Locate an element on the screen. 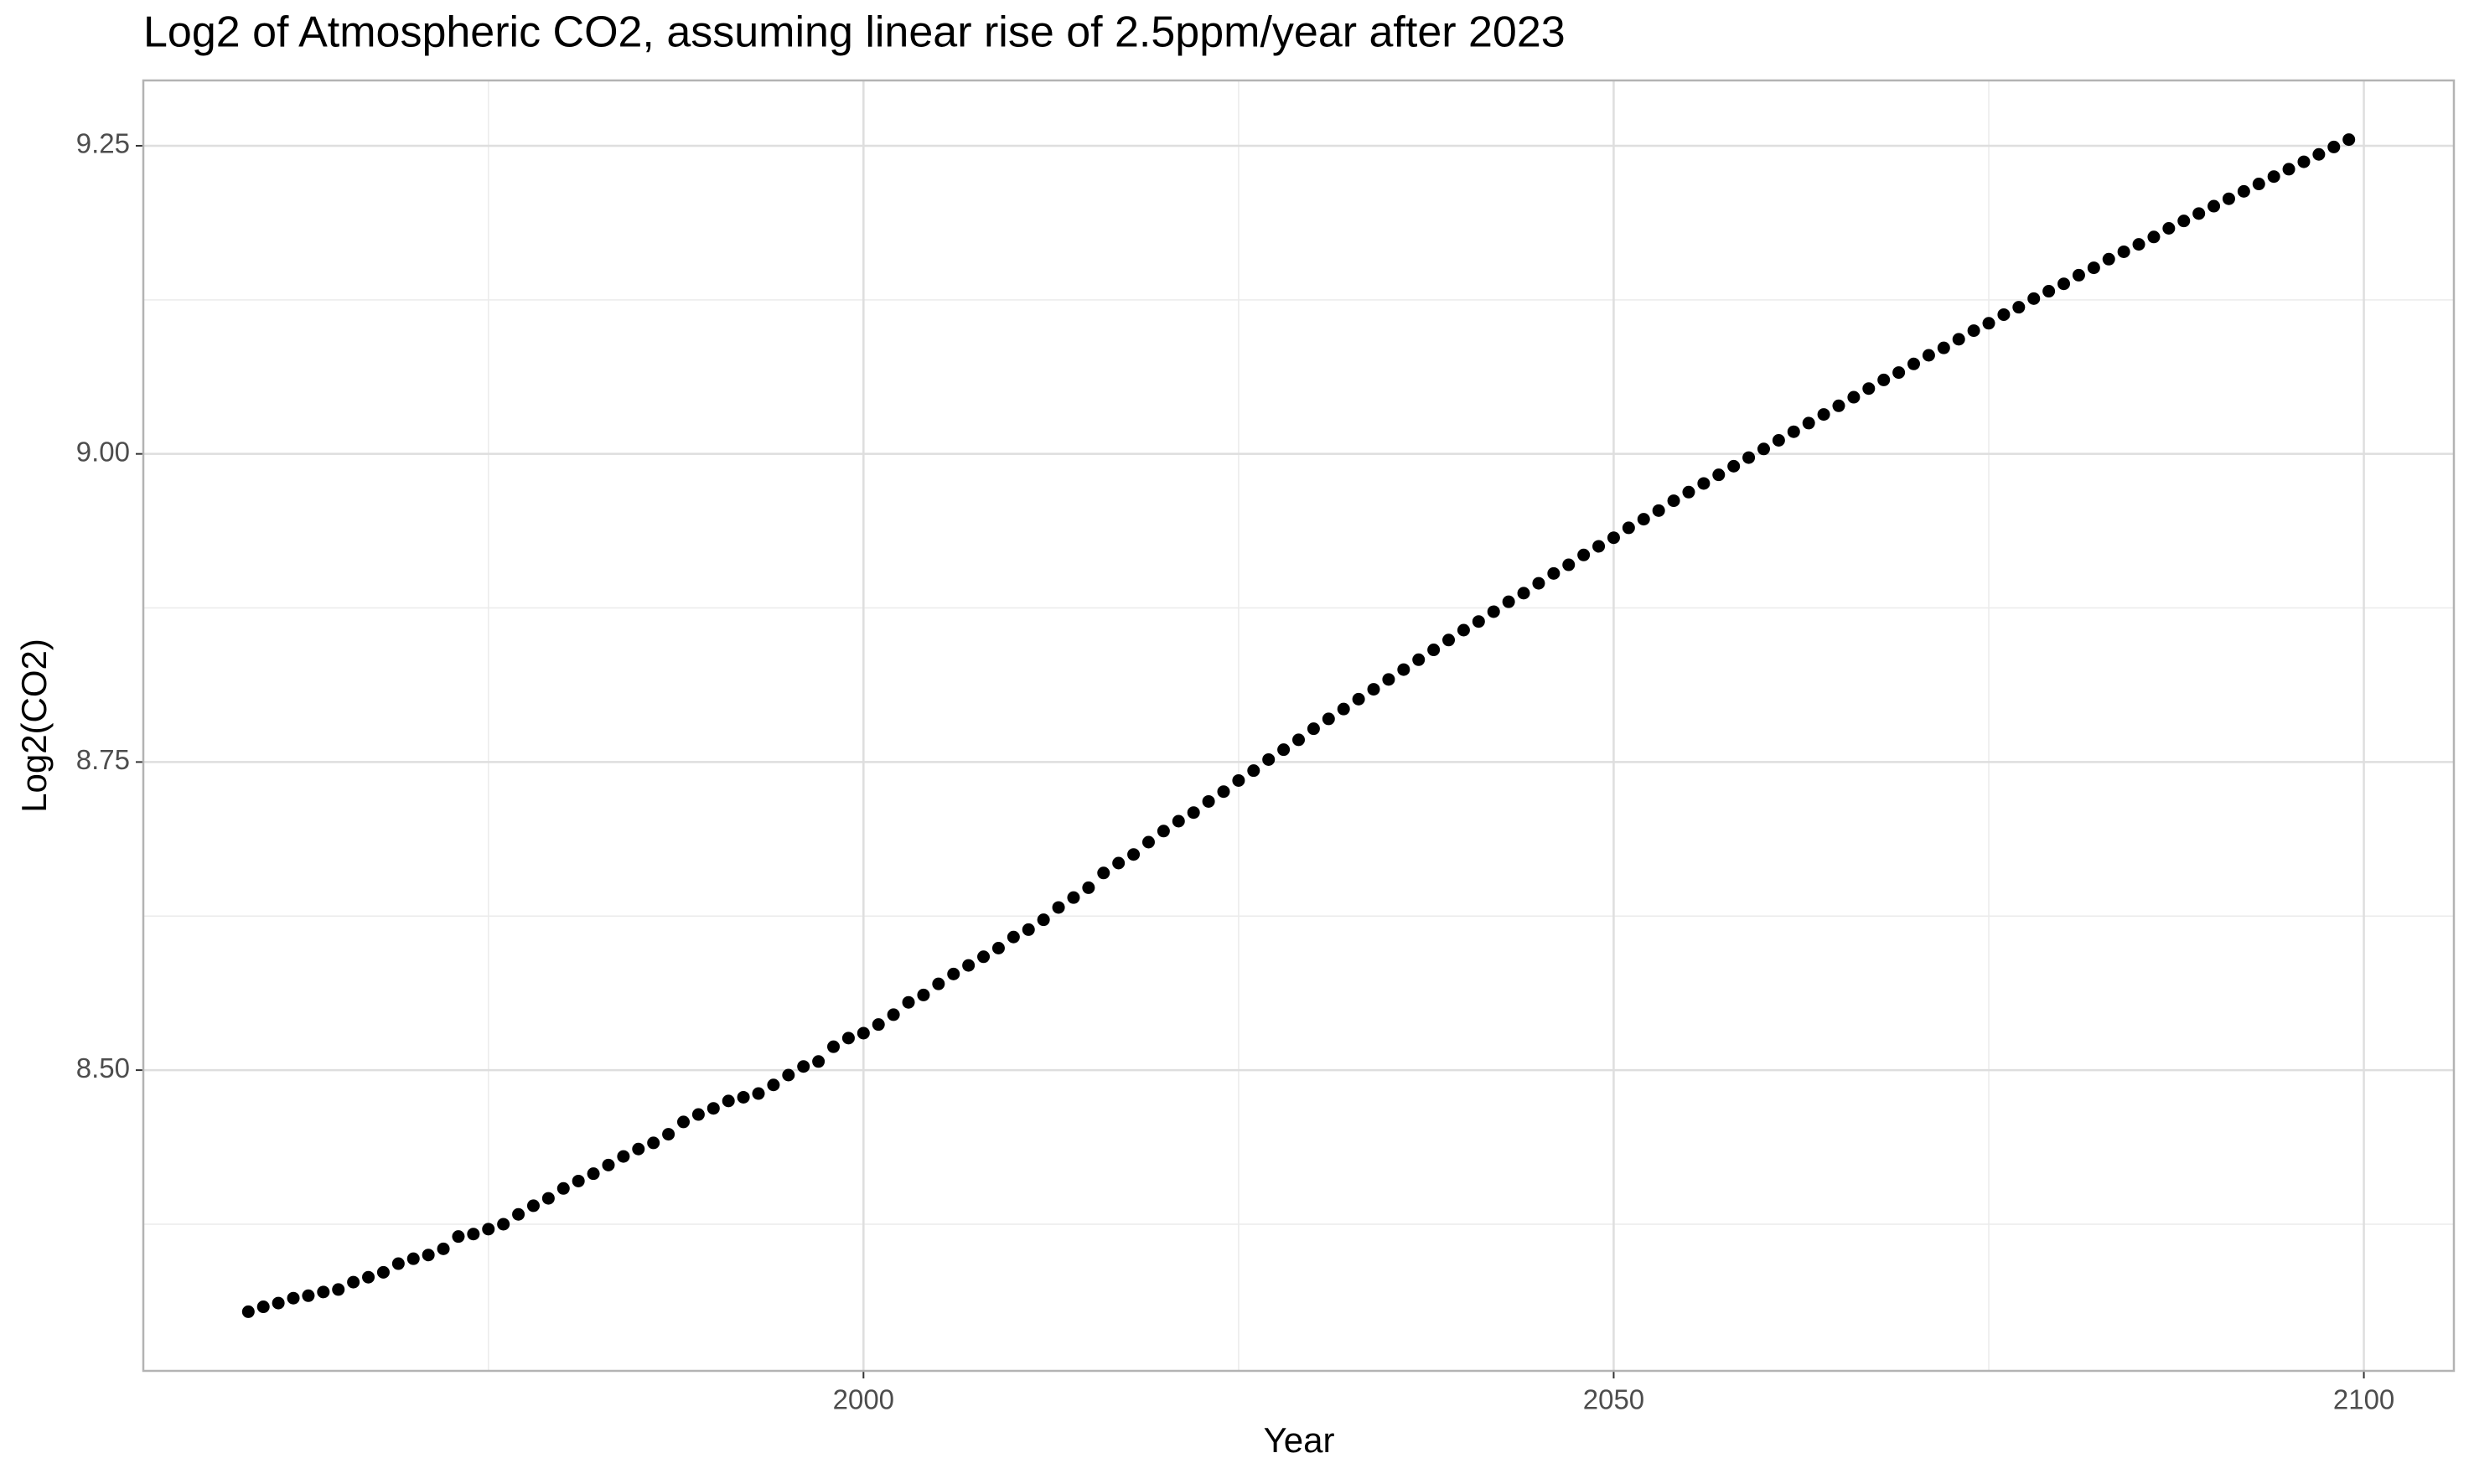 The image size is (2474, 1484). y-tick-label: 8.75 is located at coordinates (103, 760).